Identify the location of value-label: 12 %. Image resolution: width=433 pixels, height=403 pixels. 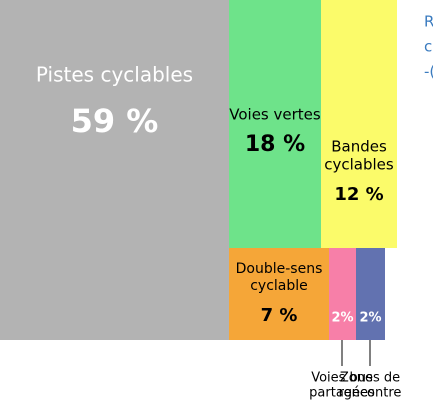
(358, 194).